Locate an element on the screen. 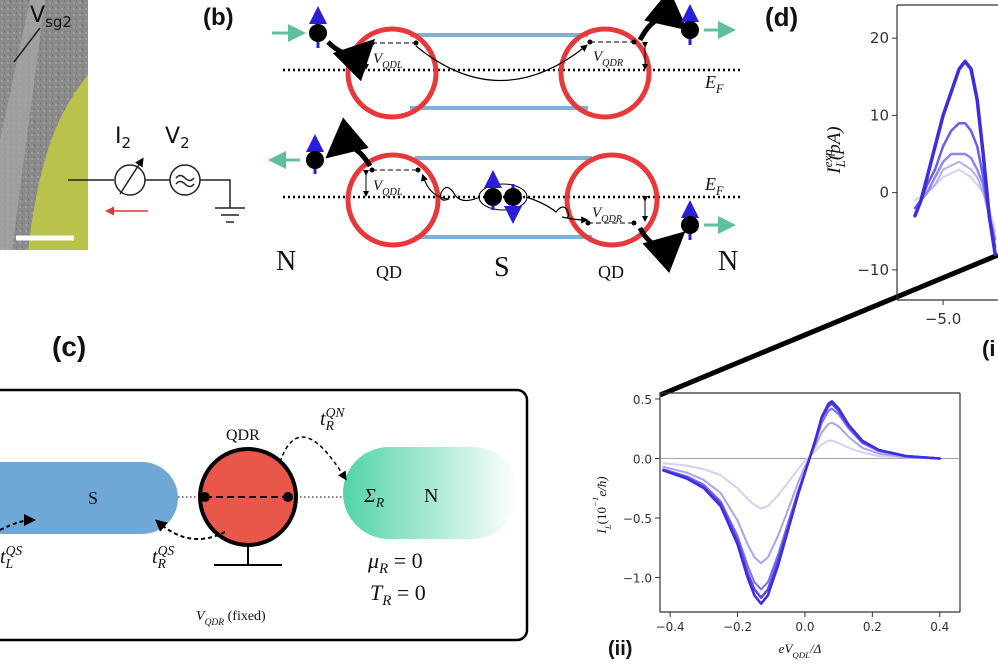  current-label: I2 is located at coordinates (123, 138).